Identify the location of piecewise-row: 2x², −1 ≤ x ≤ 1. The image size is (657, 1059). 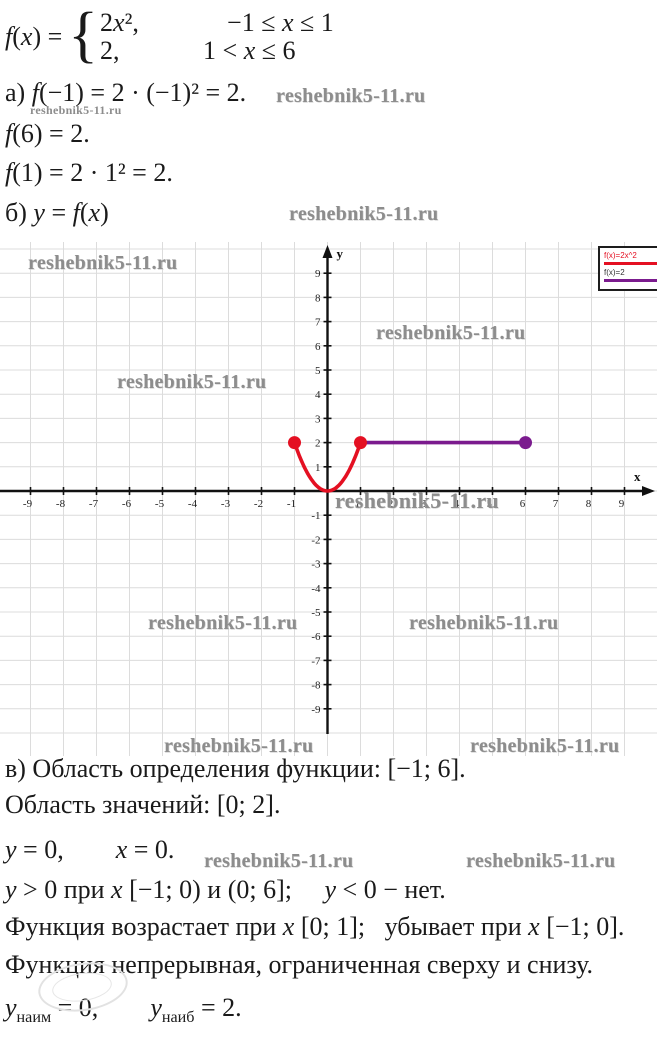
(217, 23).